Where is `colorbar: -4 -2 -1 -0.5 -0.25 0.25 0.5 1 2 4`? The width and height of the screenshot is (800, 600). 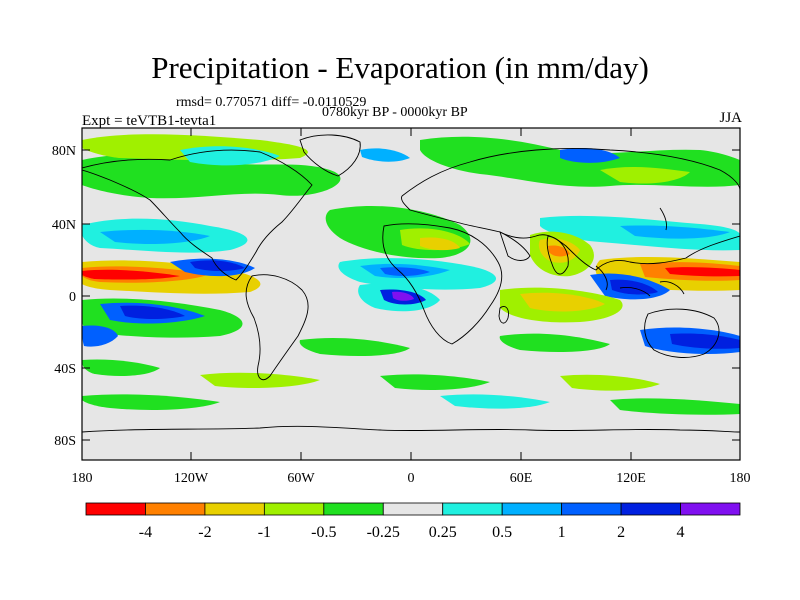
colorbar: -4 -2 -1 -0.5 -0.25 0.25 0.5 1 2 4 is located at coordinates (413, 521).